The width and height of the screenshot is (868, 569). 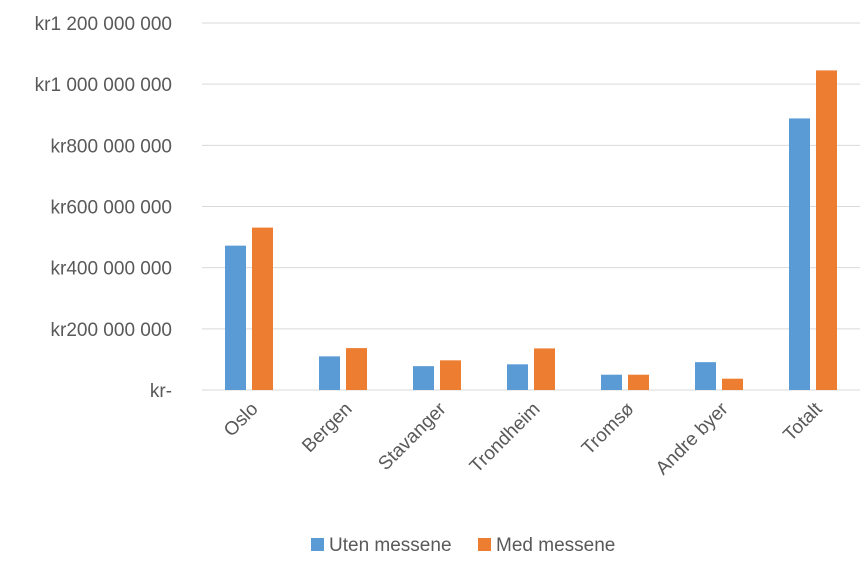 What do you see at coordinates (112, 330) in the screenshot?
I see `y-tick-label: kr200 000 000` at bounding box center [112, 330].